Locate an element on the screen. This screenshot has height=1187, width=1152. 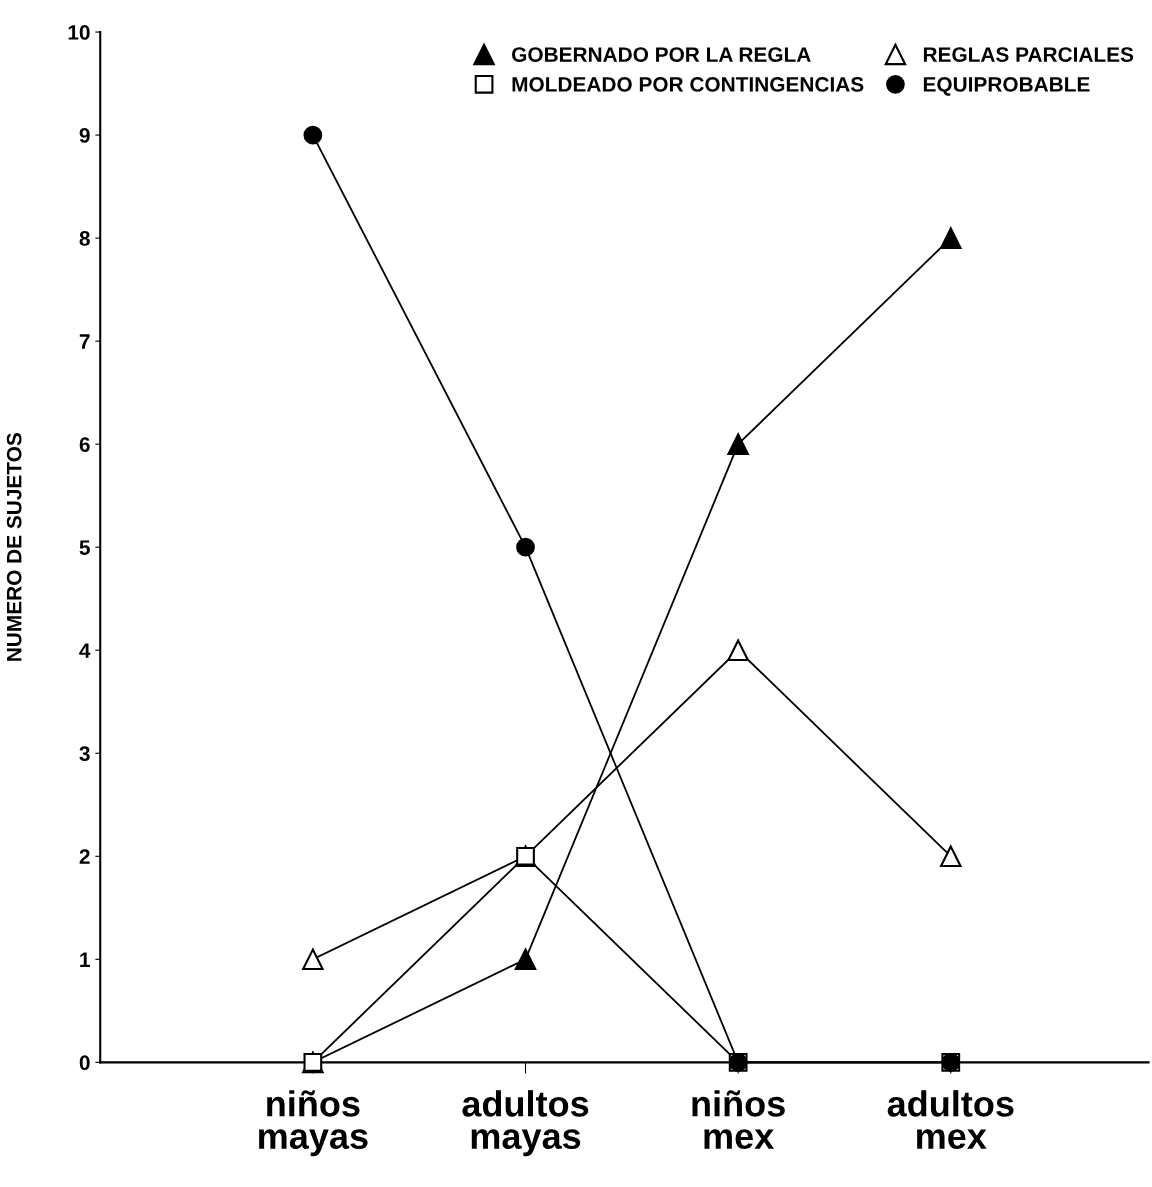
x-tick-label: niños mex is located at coordinates (738, 1120).